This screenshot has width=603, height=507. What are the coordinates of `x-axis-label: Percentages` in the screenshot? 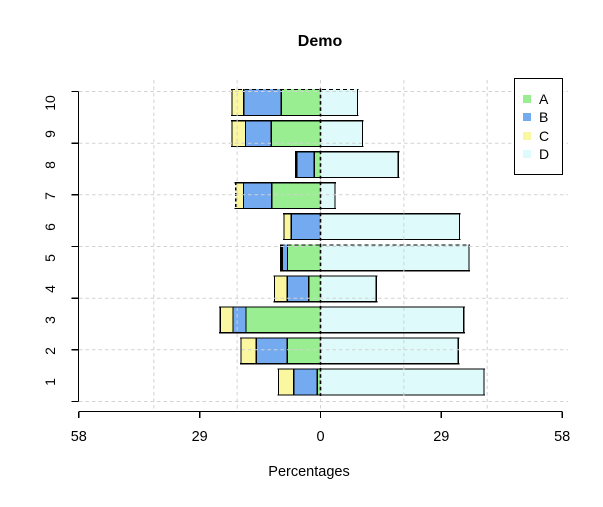 It's located at (309, 472).